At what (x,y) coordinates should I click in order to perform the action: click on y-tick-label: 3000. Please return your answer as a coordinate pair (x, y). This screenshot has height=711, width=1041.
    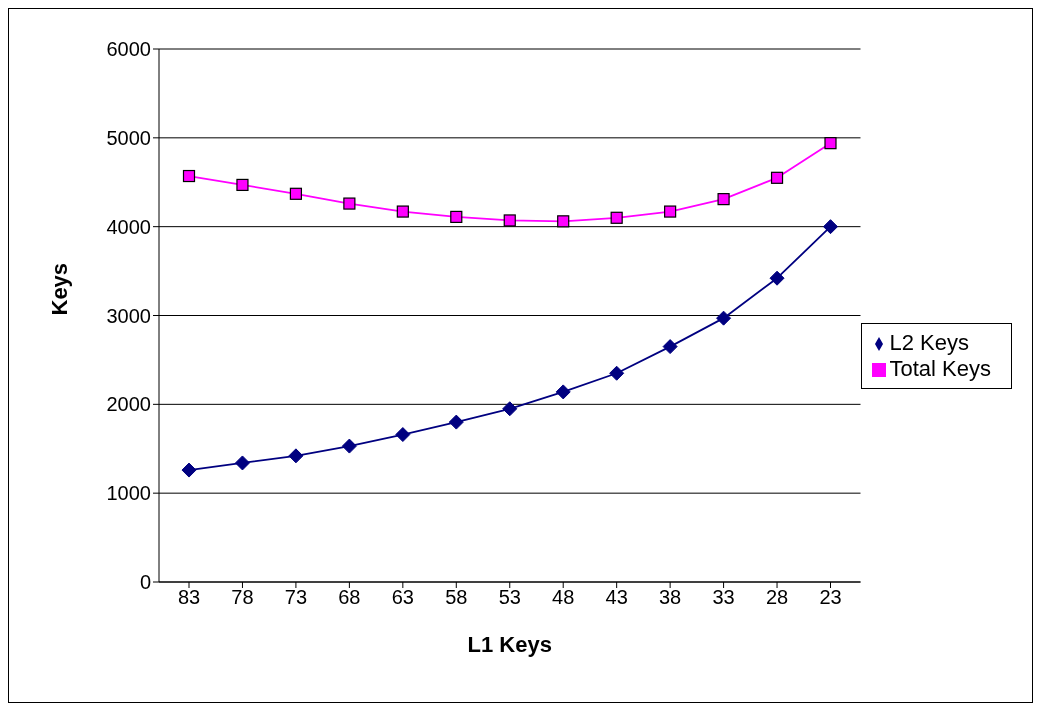
    Looking at the image, I should click on (128, 315).